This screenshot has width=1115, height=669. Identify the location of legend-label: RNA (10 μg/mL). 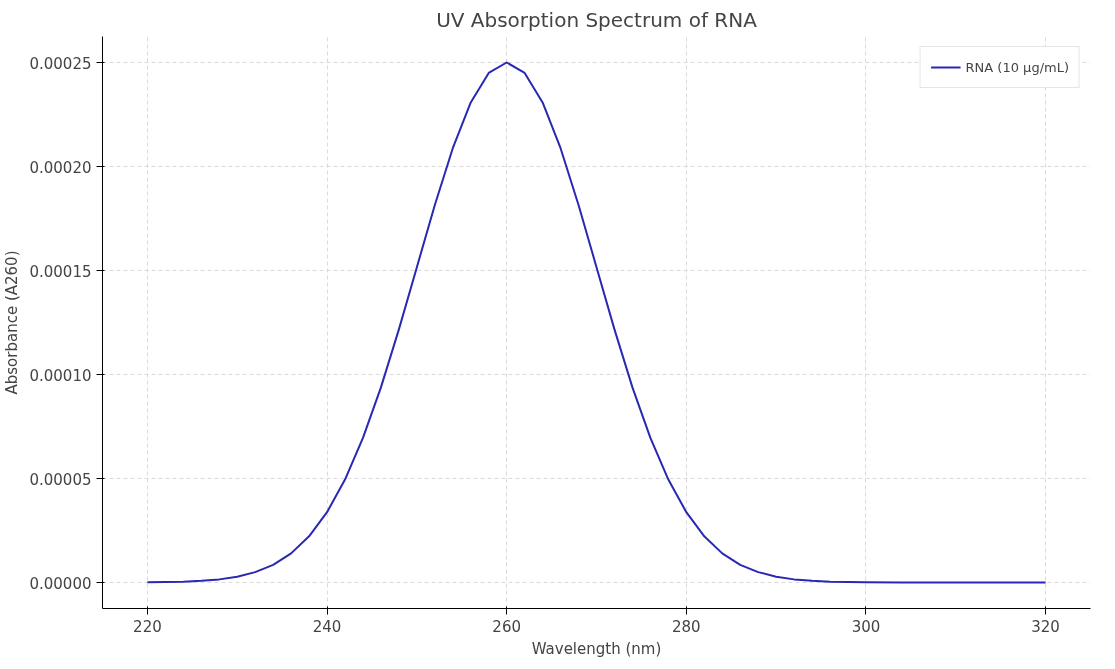
(1017, 67).